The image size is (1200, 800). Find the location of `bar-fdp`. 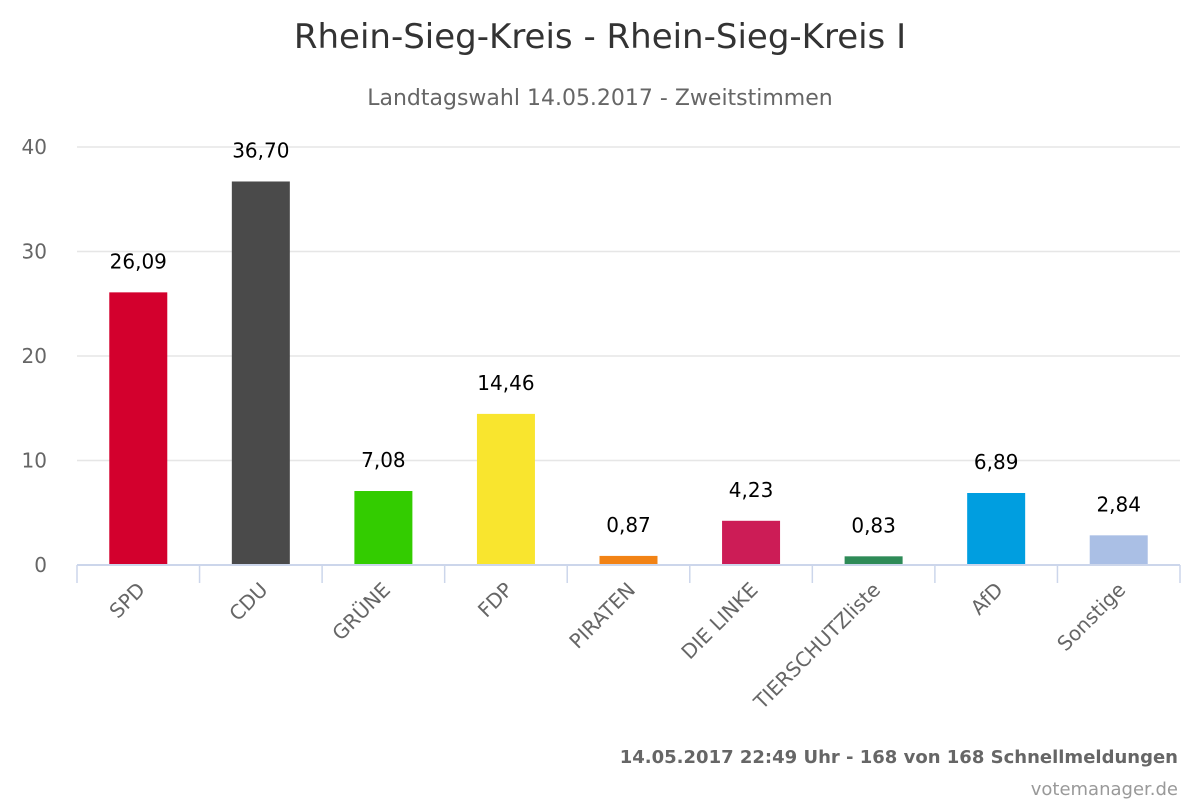

bar-fdp is located at coordinates (505, 489).